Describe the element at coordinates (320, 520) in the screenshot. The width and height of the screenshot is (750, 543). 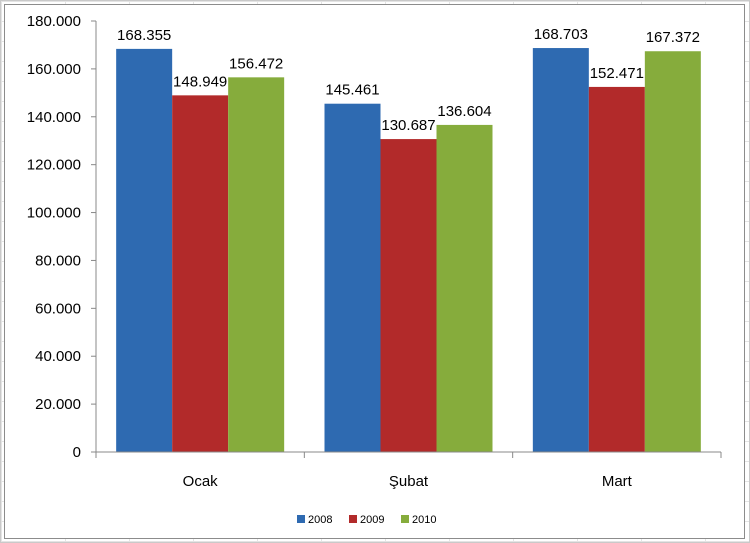
I see `legend-label: 2008` at that location.